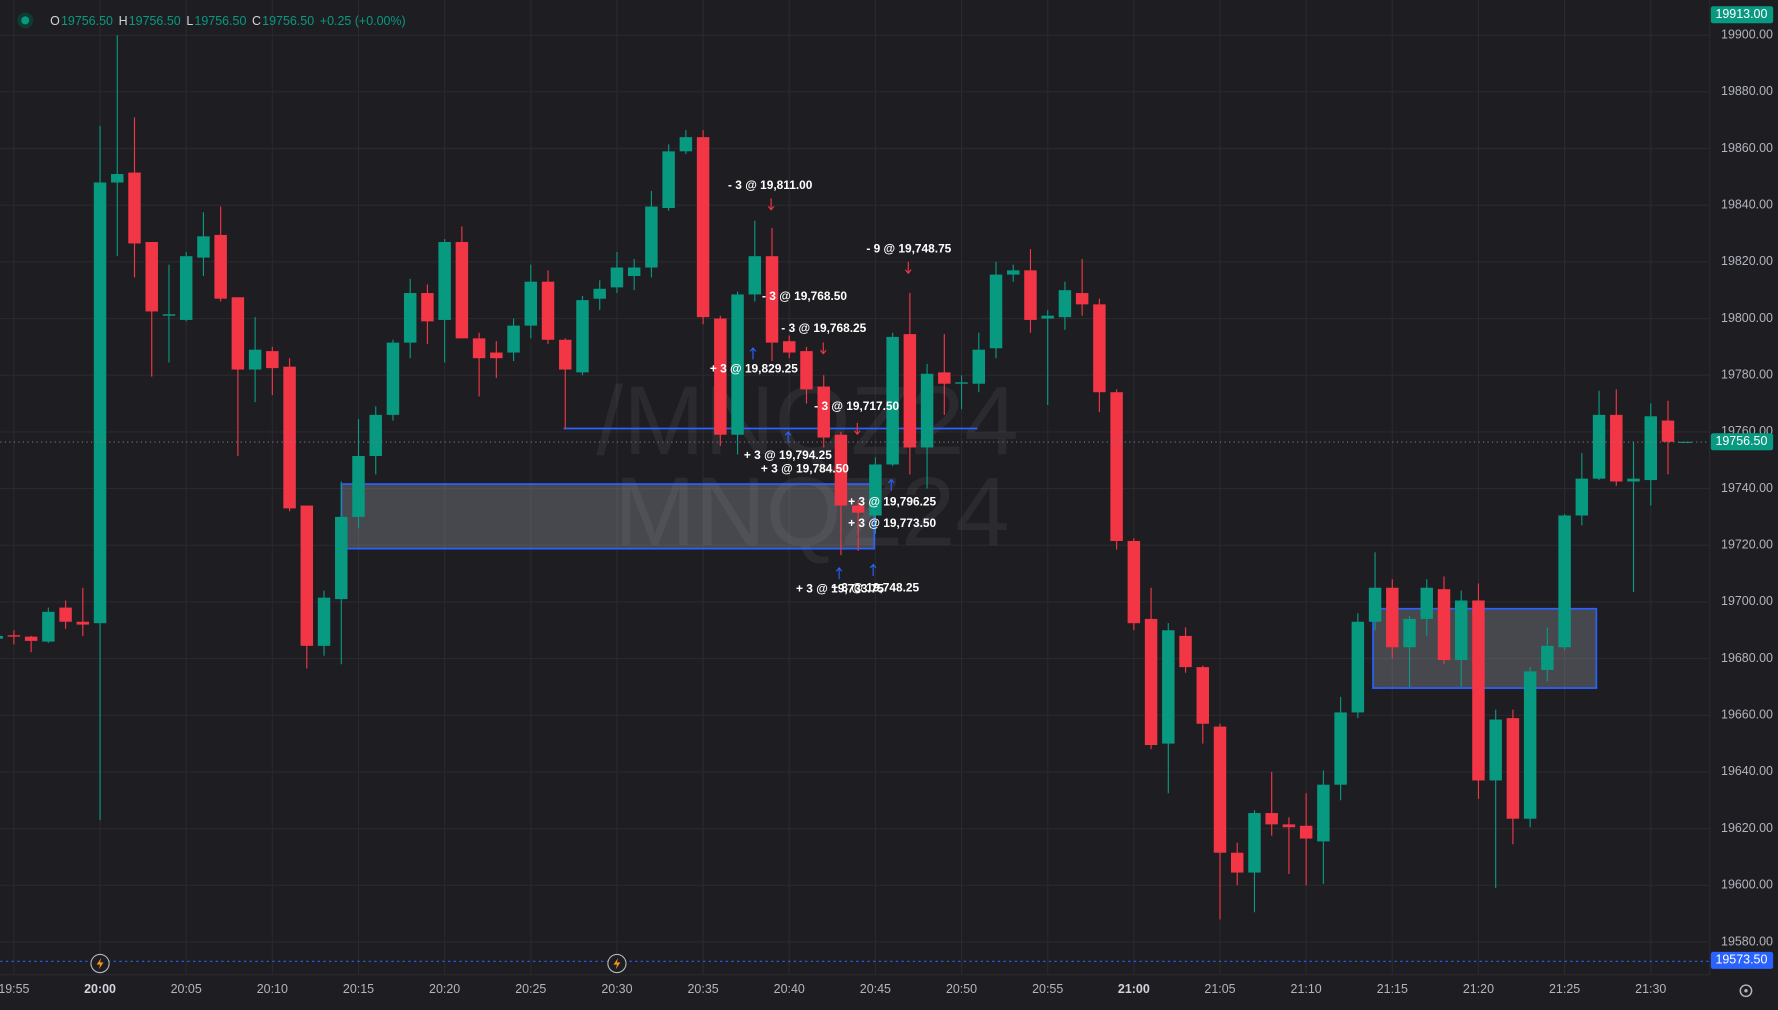 The width and height of the screenshot is (1778, 1010). Describe the element at coordinates (703, 989) in the screenshot. I see `x-tick-label: 20:35` at that location.